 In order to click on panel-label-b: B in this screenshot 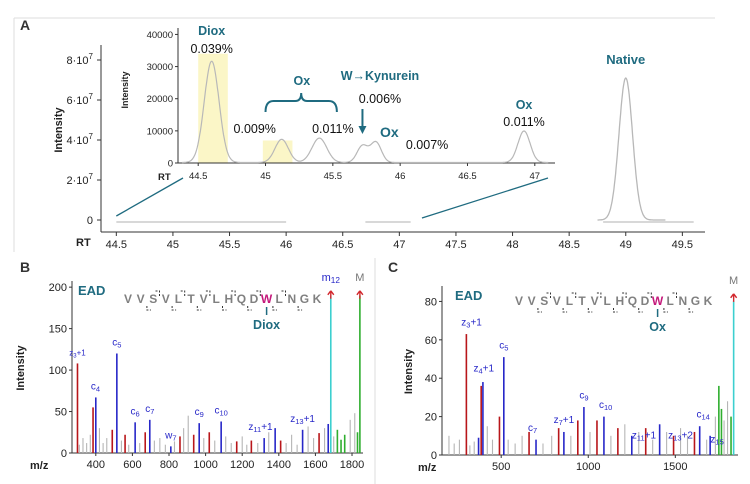, I will do `click(25, 267)`.